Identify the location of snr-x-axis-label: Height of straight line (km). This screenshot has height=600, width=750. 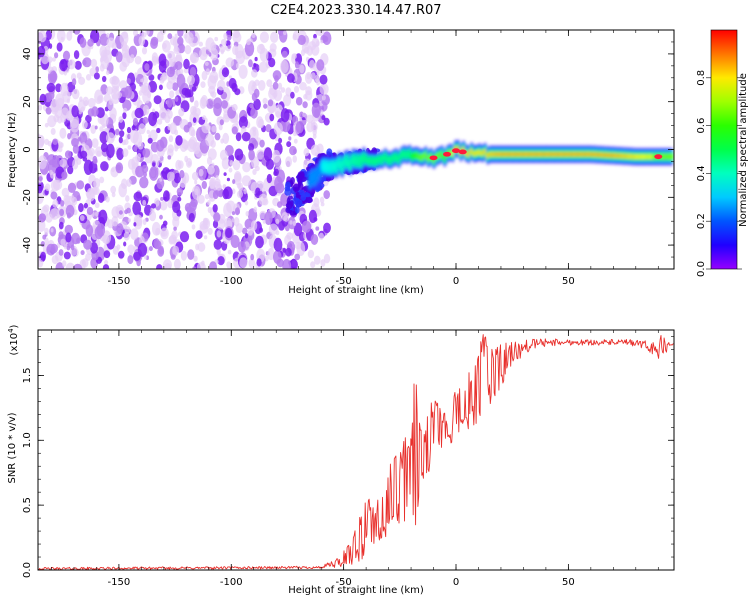
(356, 590).